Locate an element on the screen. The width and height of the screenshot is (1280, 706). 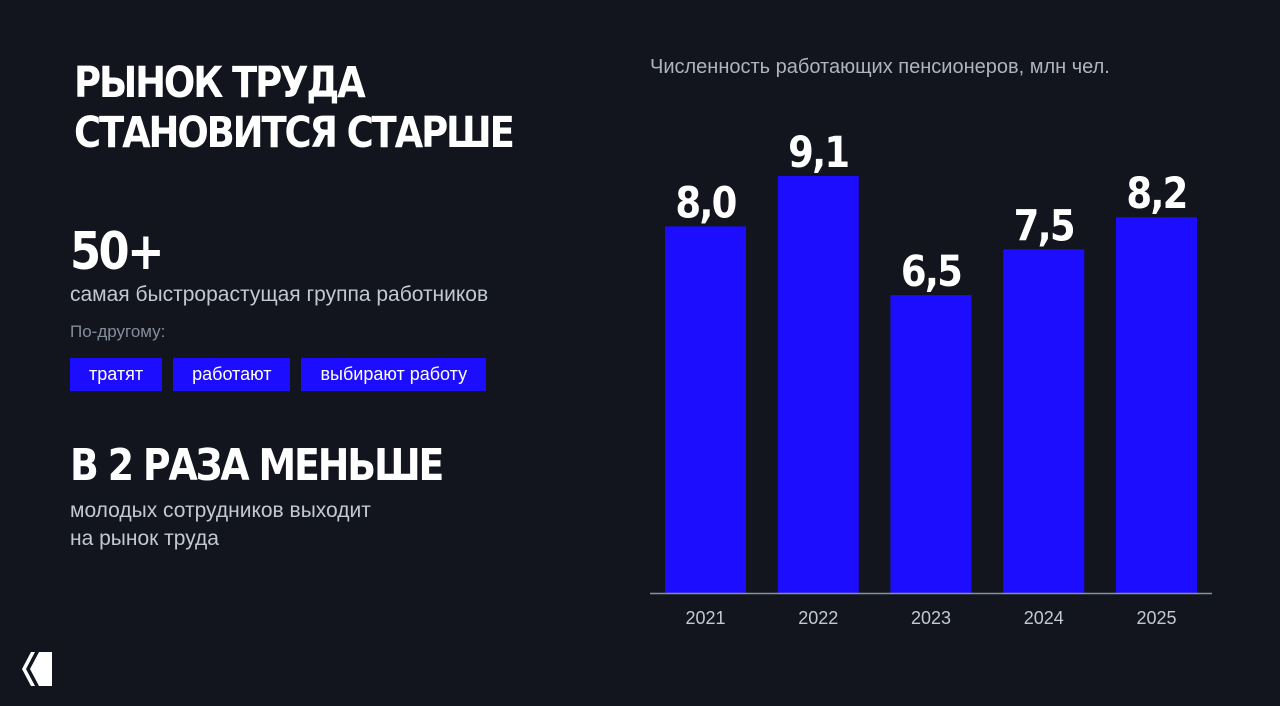
x-tick-label-2023: 2023 is located at coordinates (931, 618).